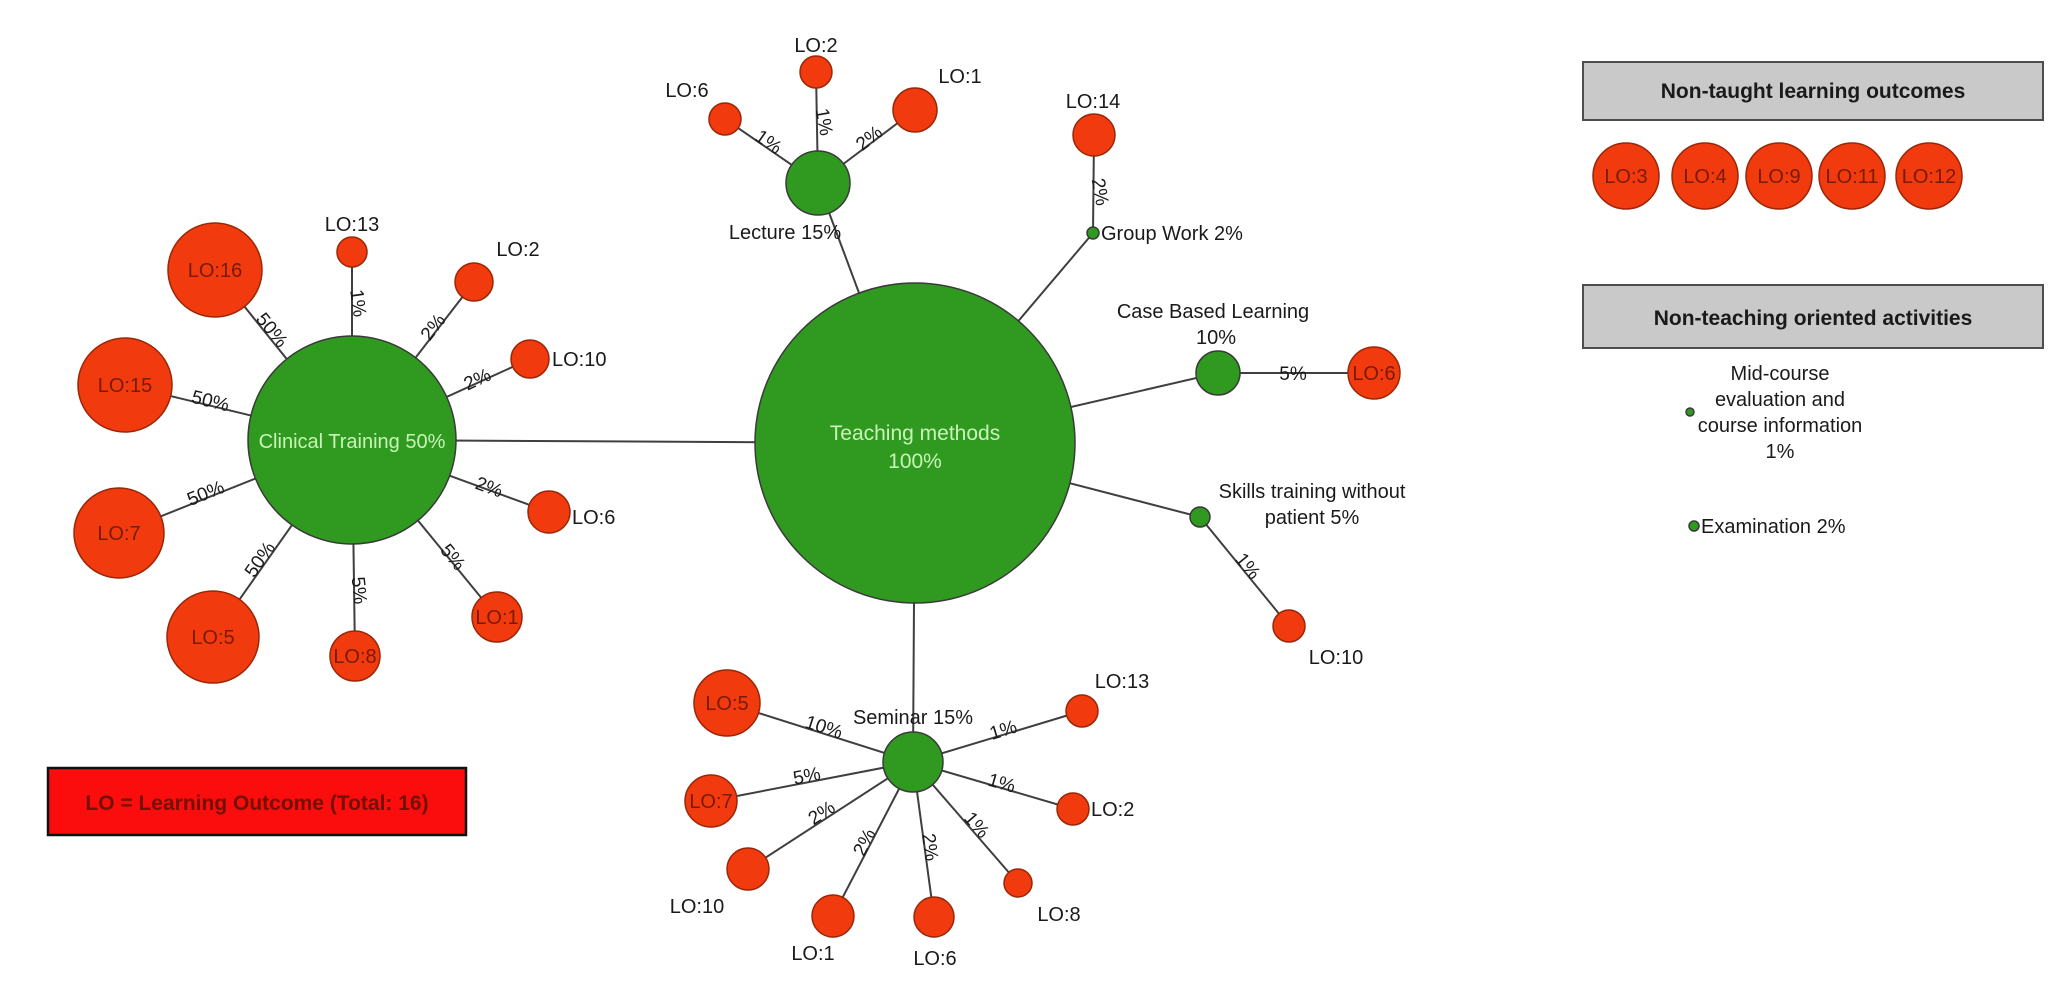 The height and width of the screenshot is (1001, 2059). Describe the element at coordinates (806, 777) in the screenshot. I see `seminar-lo7-pct: 5%` at that location.